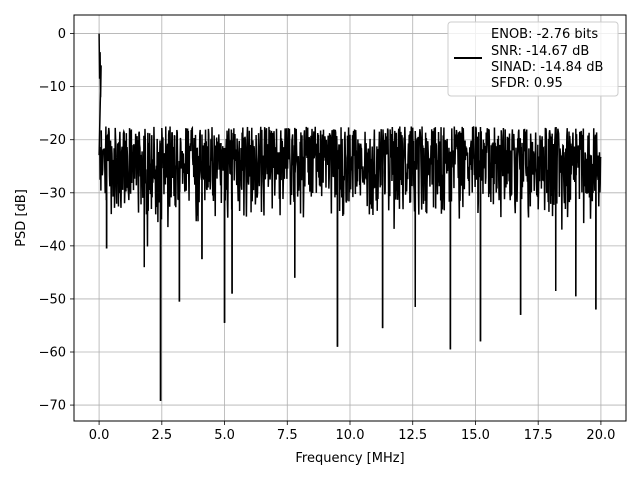 The image size is (640, 480). What do you see at coordinates (99, 435) in the screenshot?
I see `x-tick-label: 0.0` at bounding box center [99, 435].